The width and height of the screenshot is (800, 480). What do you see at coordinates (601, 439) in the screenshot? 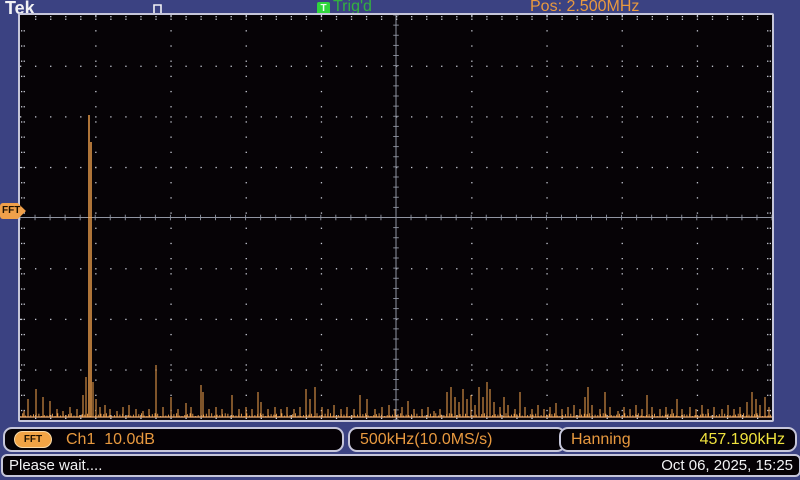
I see `window-type-label: Hanning` at bounding box center [601, 439].